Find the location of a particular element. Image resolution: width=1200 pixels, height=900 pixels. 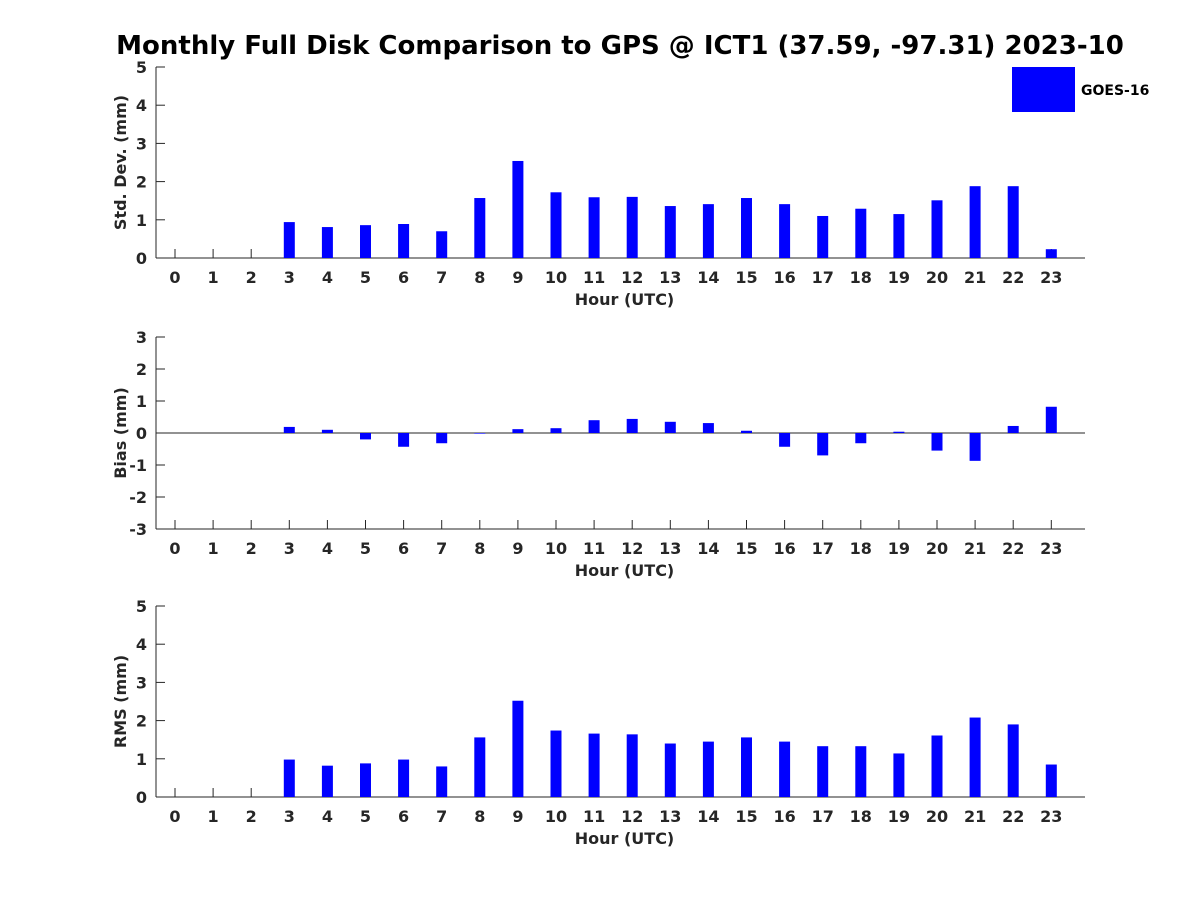

y-axis-label: Std. Dev. (mm) is located at coordinates (120, 162).